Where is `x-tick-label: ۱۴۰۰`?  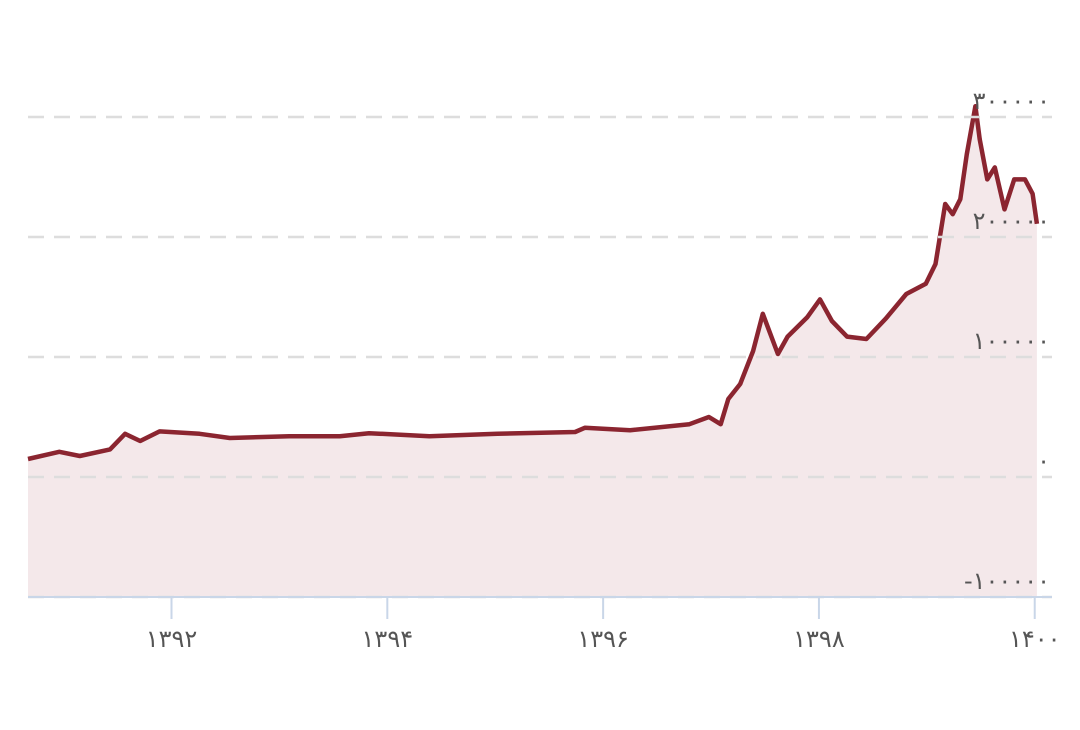
x-tick-label: ۱۴۰۰ is located at coordinates (1035, 639).